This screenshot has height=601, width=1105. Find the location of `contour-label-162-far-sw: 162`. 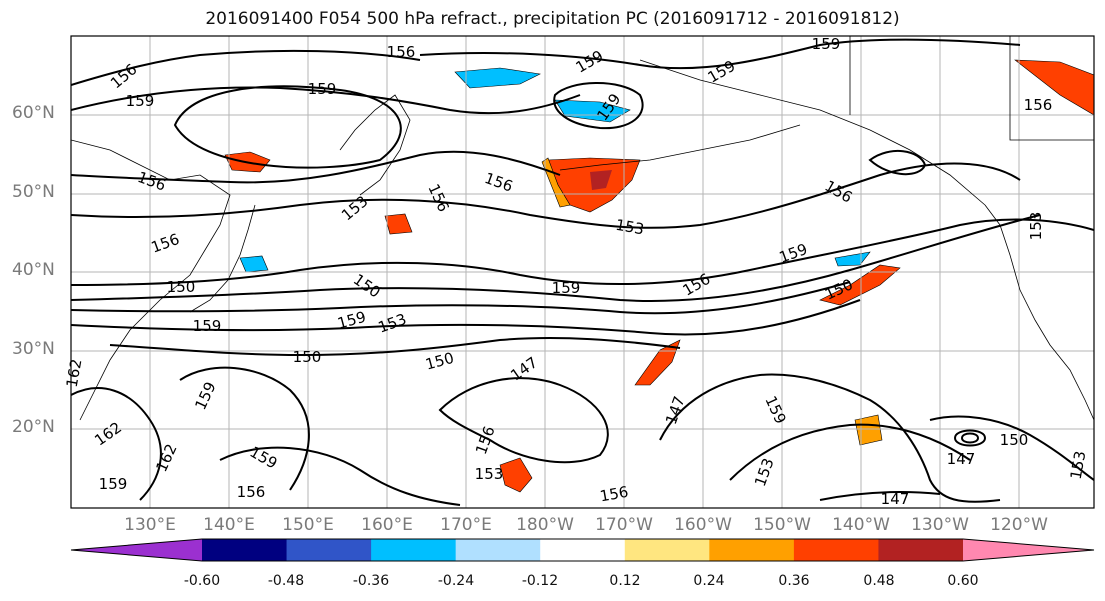

contour-label-162-far-sw: 162 is located at coordinates (74, 372).